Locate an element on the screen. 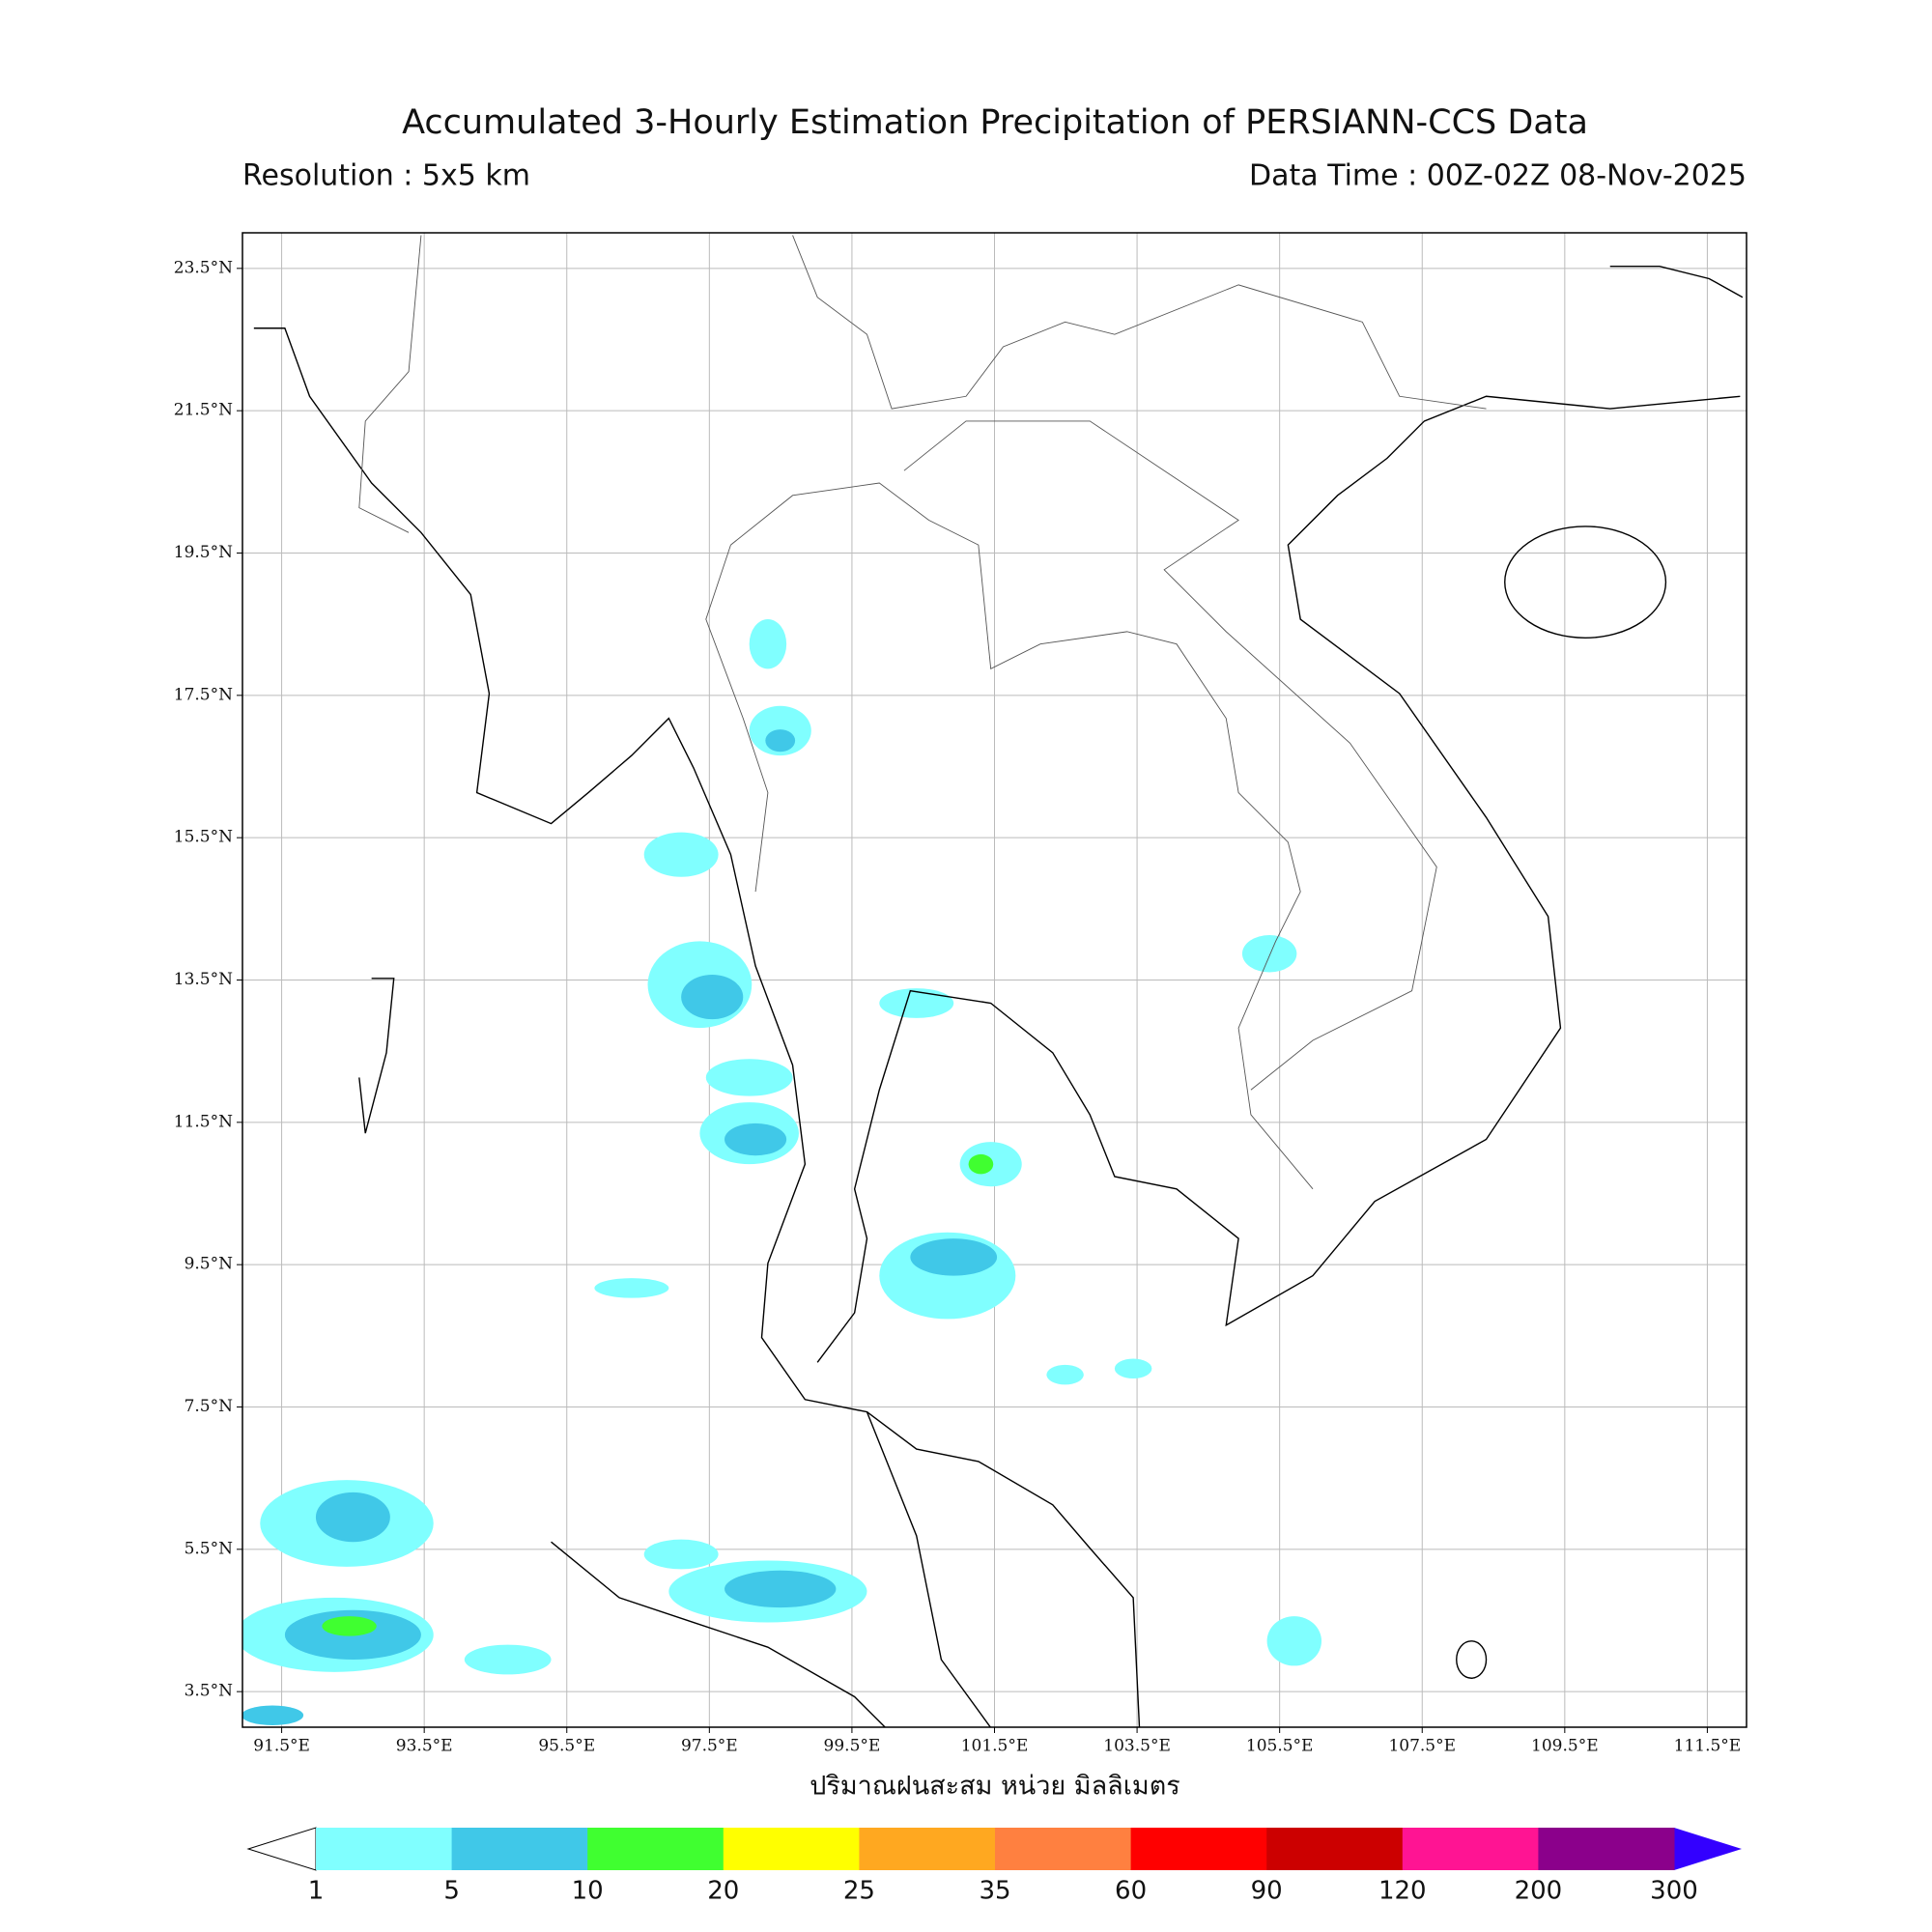 Image resolution: width=1932 pixels, height=1932 pixels. x-tick-label: 93.5°E is located at coordinates (424, 1746).